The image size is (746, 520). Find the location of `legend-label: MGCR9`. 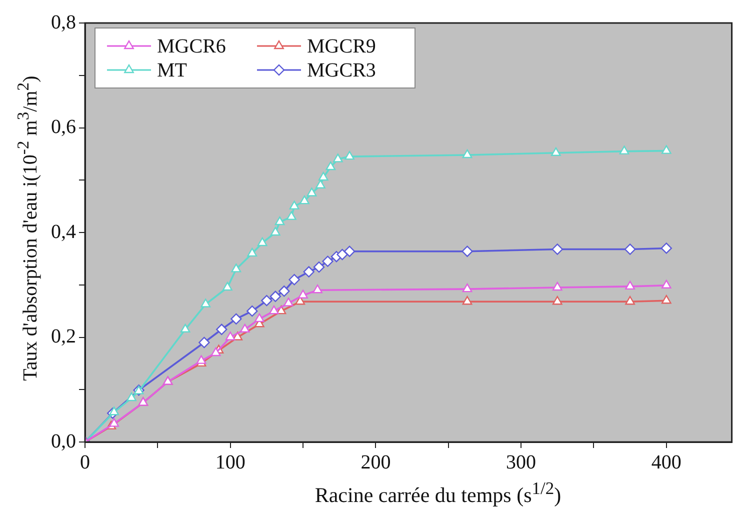

legend-label: MGCR9 is located at coordinates (341, 46).